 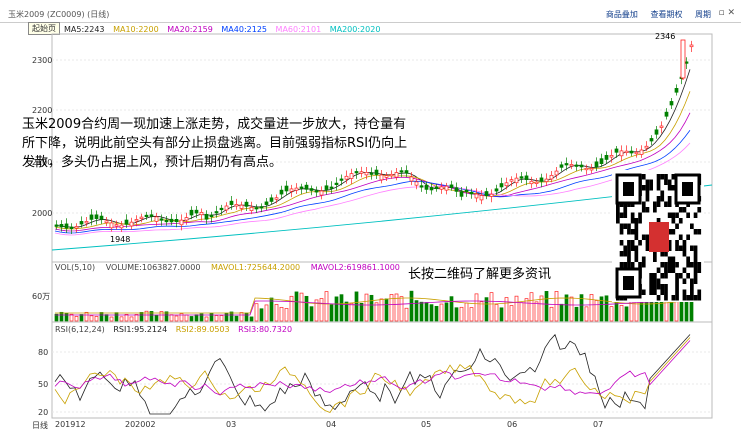 I want to click on ma10-label: MA10:2200, so click(x=136, y=29).